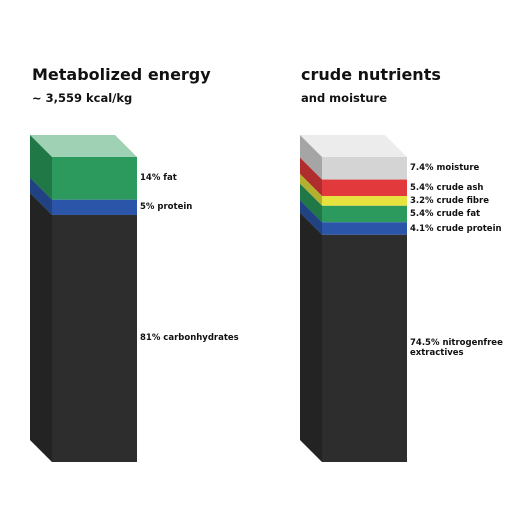  I want to click on chart-subtitle: and moisture, so click(344, 98).